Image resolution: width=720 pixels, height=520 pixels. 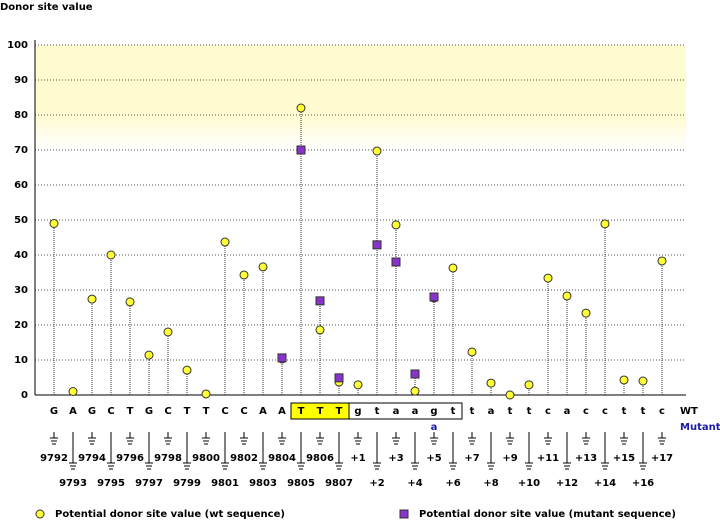 I want to click on y-tick-label: 80, so click(x=21, y=115).